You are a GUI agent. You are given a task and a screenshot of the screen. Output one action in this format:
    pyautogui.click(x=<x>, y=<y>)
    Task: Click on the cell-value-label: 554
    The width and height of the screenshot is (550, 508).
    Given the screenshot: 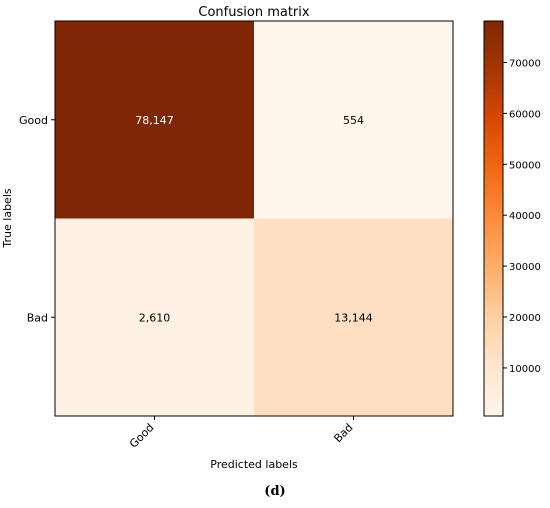 What is the action you would take?
    pyautogui.click(x=353, y=120)
    